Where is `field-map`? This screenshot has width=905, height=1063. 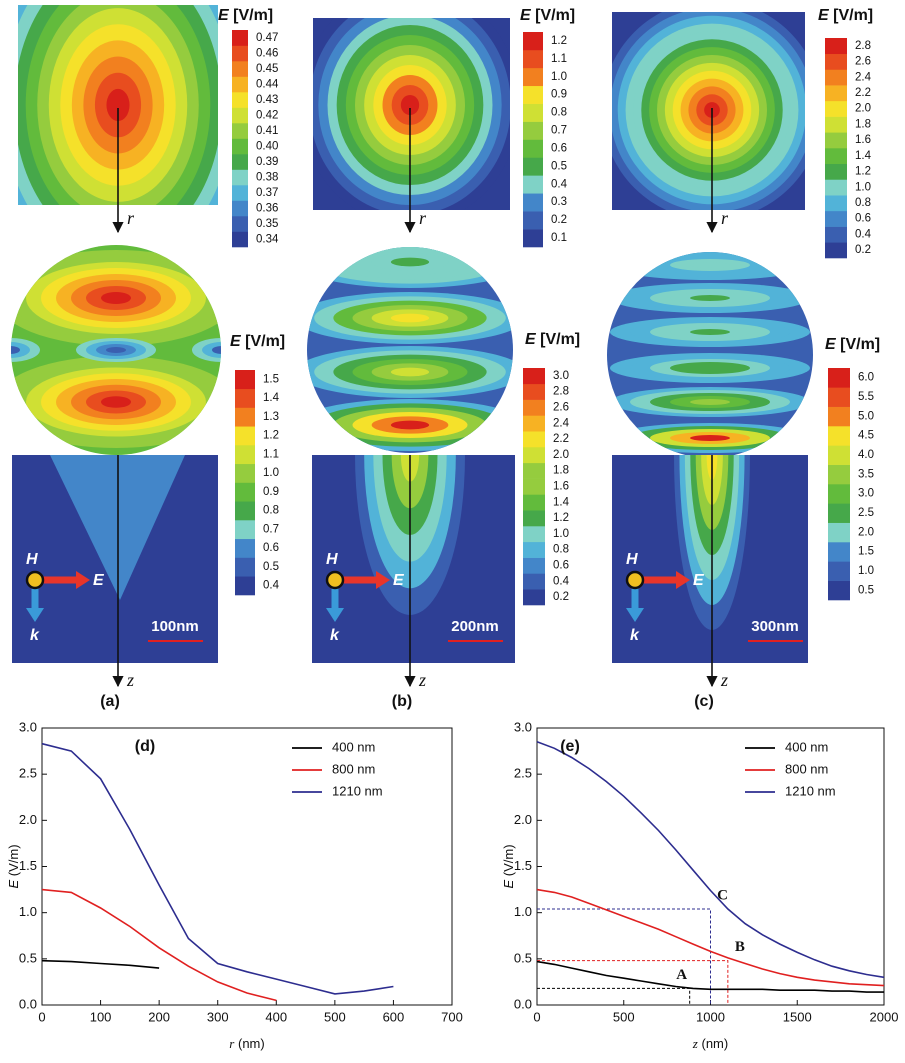
field-map is located at coordinates (118, 105).